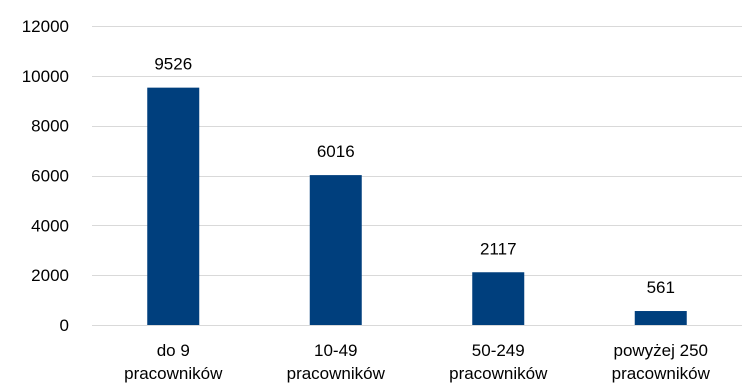 The width and height of the screenshot is (744, 385). I want to click on data-label: 2117, so click(498, 248).